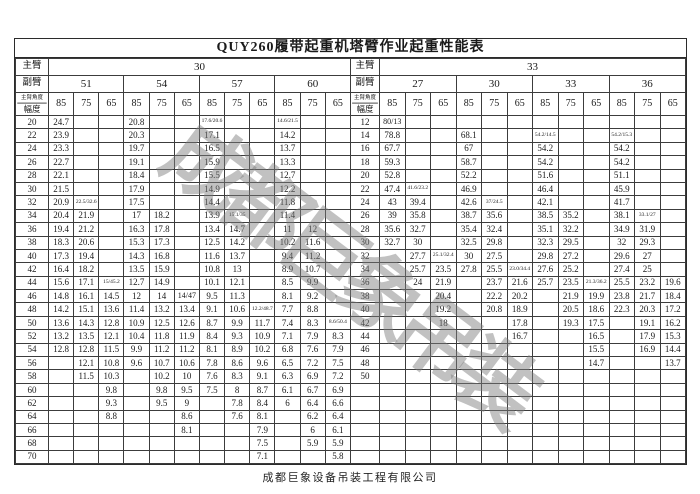 Image resolution: width=700 pixels, height=494 pixels. I want to click on table-row: 36 19.4 21.2 16.3 17.8 13.4 14.7 11 12, so click(183, 229).